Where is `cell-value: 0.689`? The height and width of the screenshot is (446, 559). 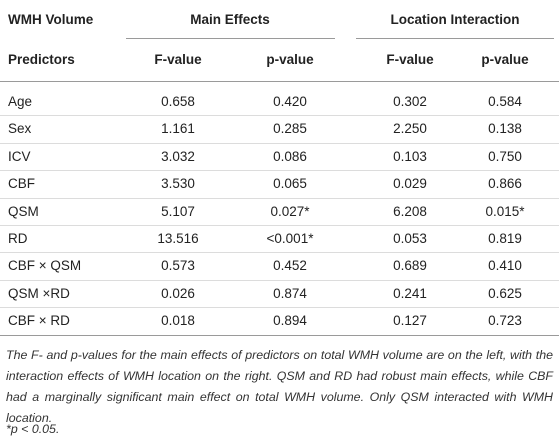 cell-value: 0.689 is located at coordinates (410, 266).